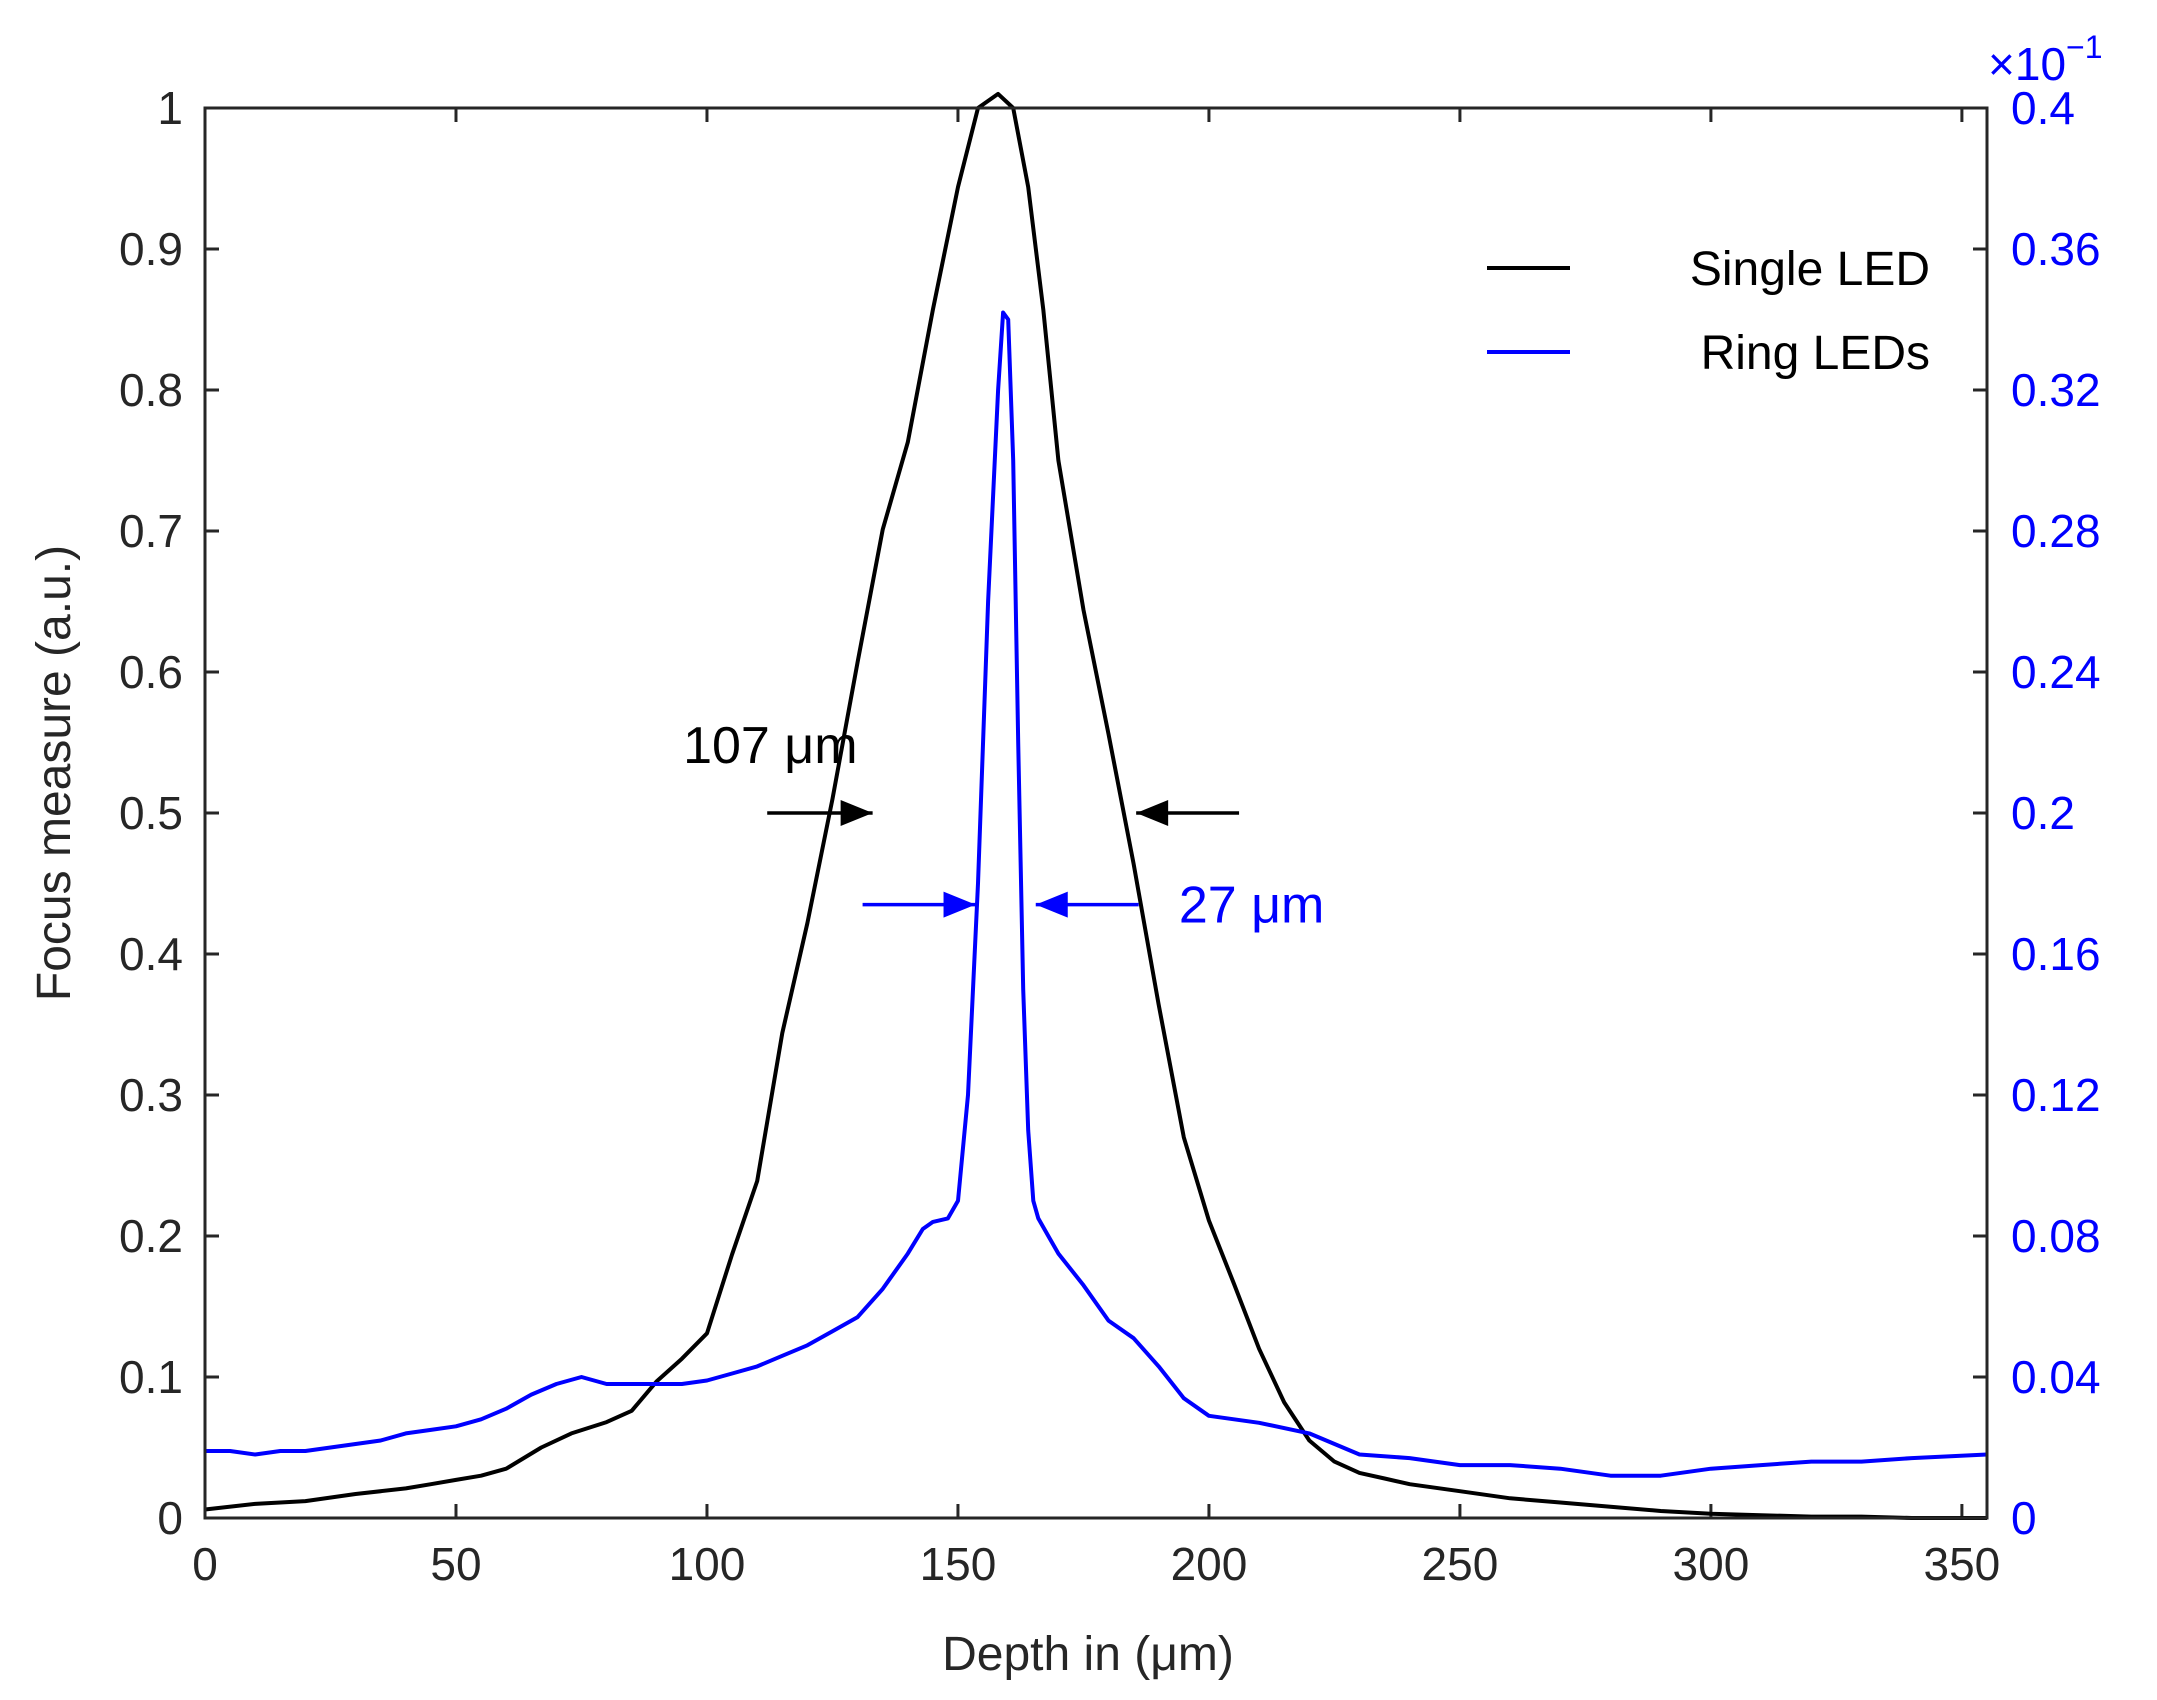 This screenshot has width=2157, height=1700. Describe the element at coordinates (151, 813) in the screenshot. I see `y-tick-label: 0.5` at that location.